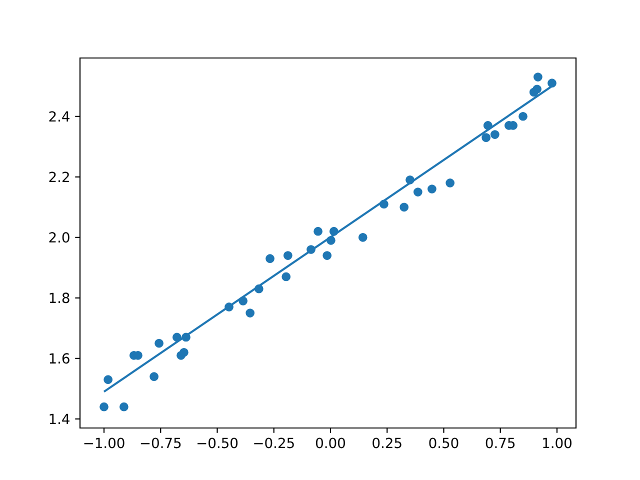 This screenshot has height=480, width=640. I want to click on x-tick-label: −0.25, so click(274, 443).